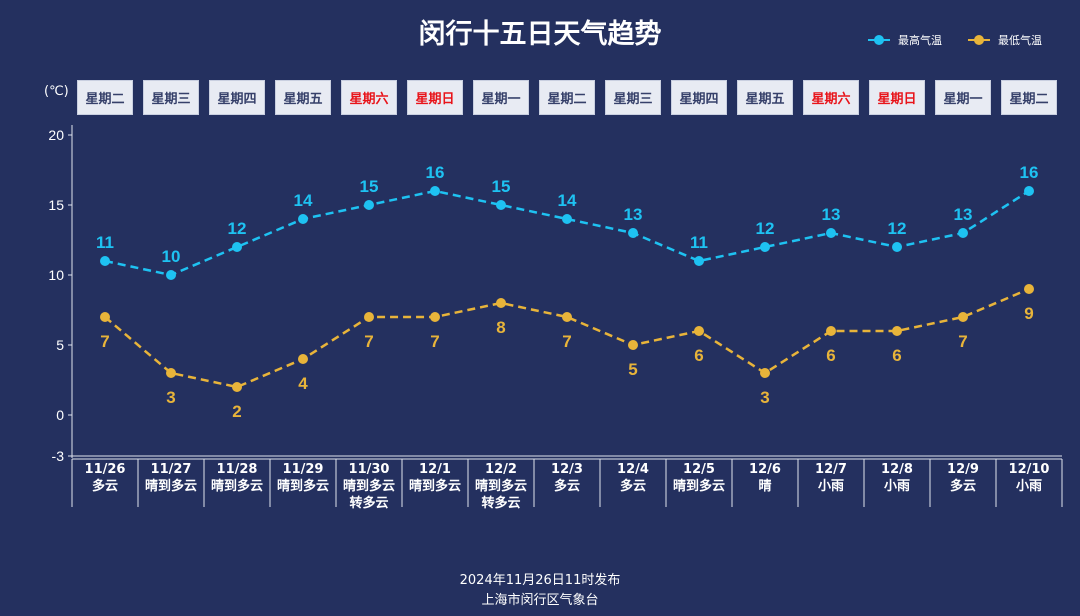 The height and width of the screenshot is (616, 1080). Describe the element at coordinates (58, 456) in the screenshot. I see `y-tick-label: -3` at that location.